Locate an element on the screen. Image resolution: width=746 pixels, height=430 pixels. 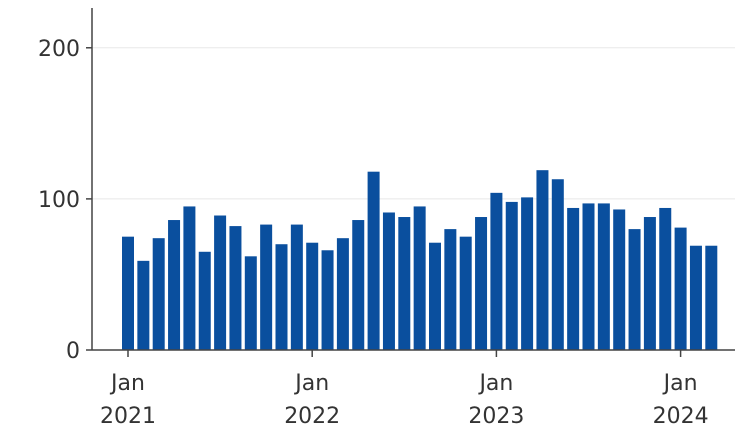
x-tick-label-year: 2022 is located at coordinates (312, 416).